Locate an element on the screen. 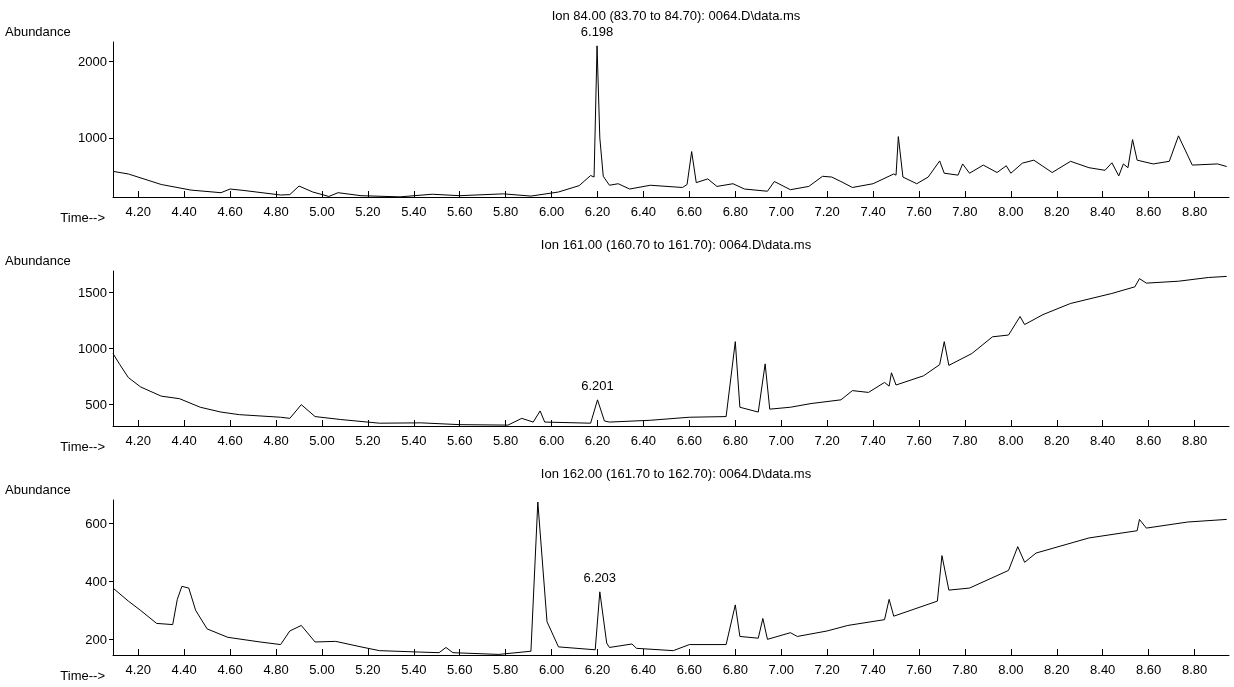  y-tick-label: 500 is located at coordinates (96, 405).